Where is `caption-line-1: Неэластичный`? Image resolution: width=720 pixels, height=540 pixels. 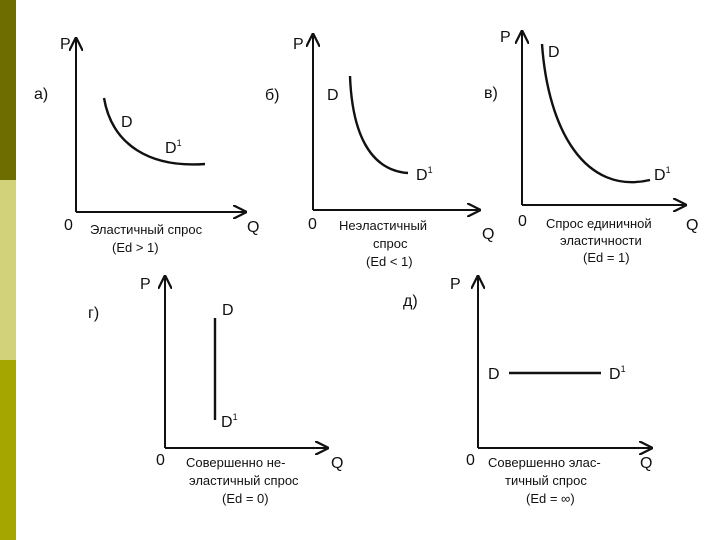
caption-line-1: Неэластичный is located at coordinates (383, 225).